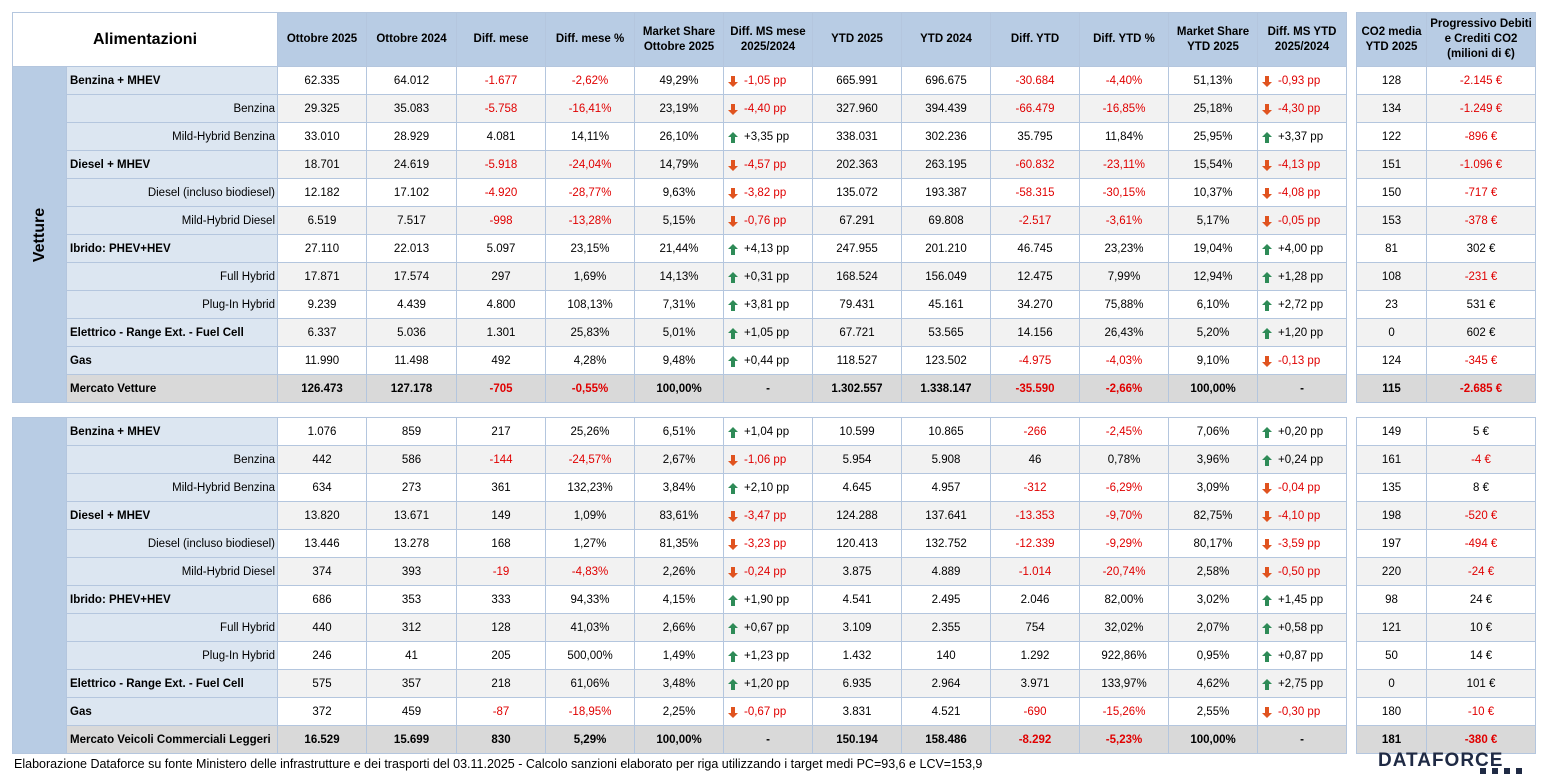 This screenshot has width=1548, height=780. Describe the element at coordinates (590, 80) in the screenshot. I see `data-cell: -2,62%` at that location.